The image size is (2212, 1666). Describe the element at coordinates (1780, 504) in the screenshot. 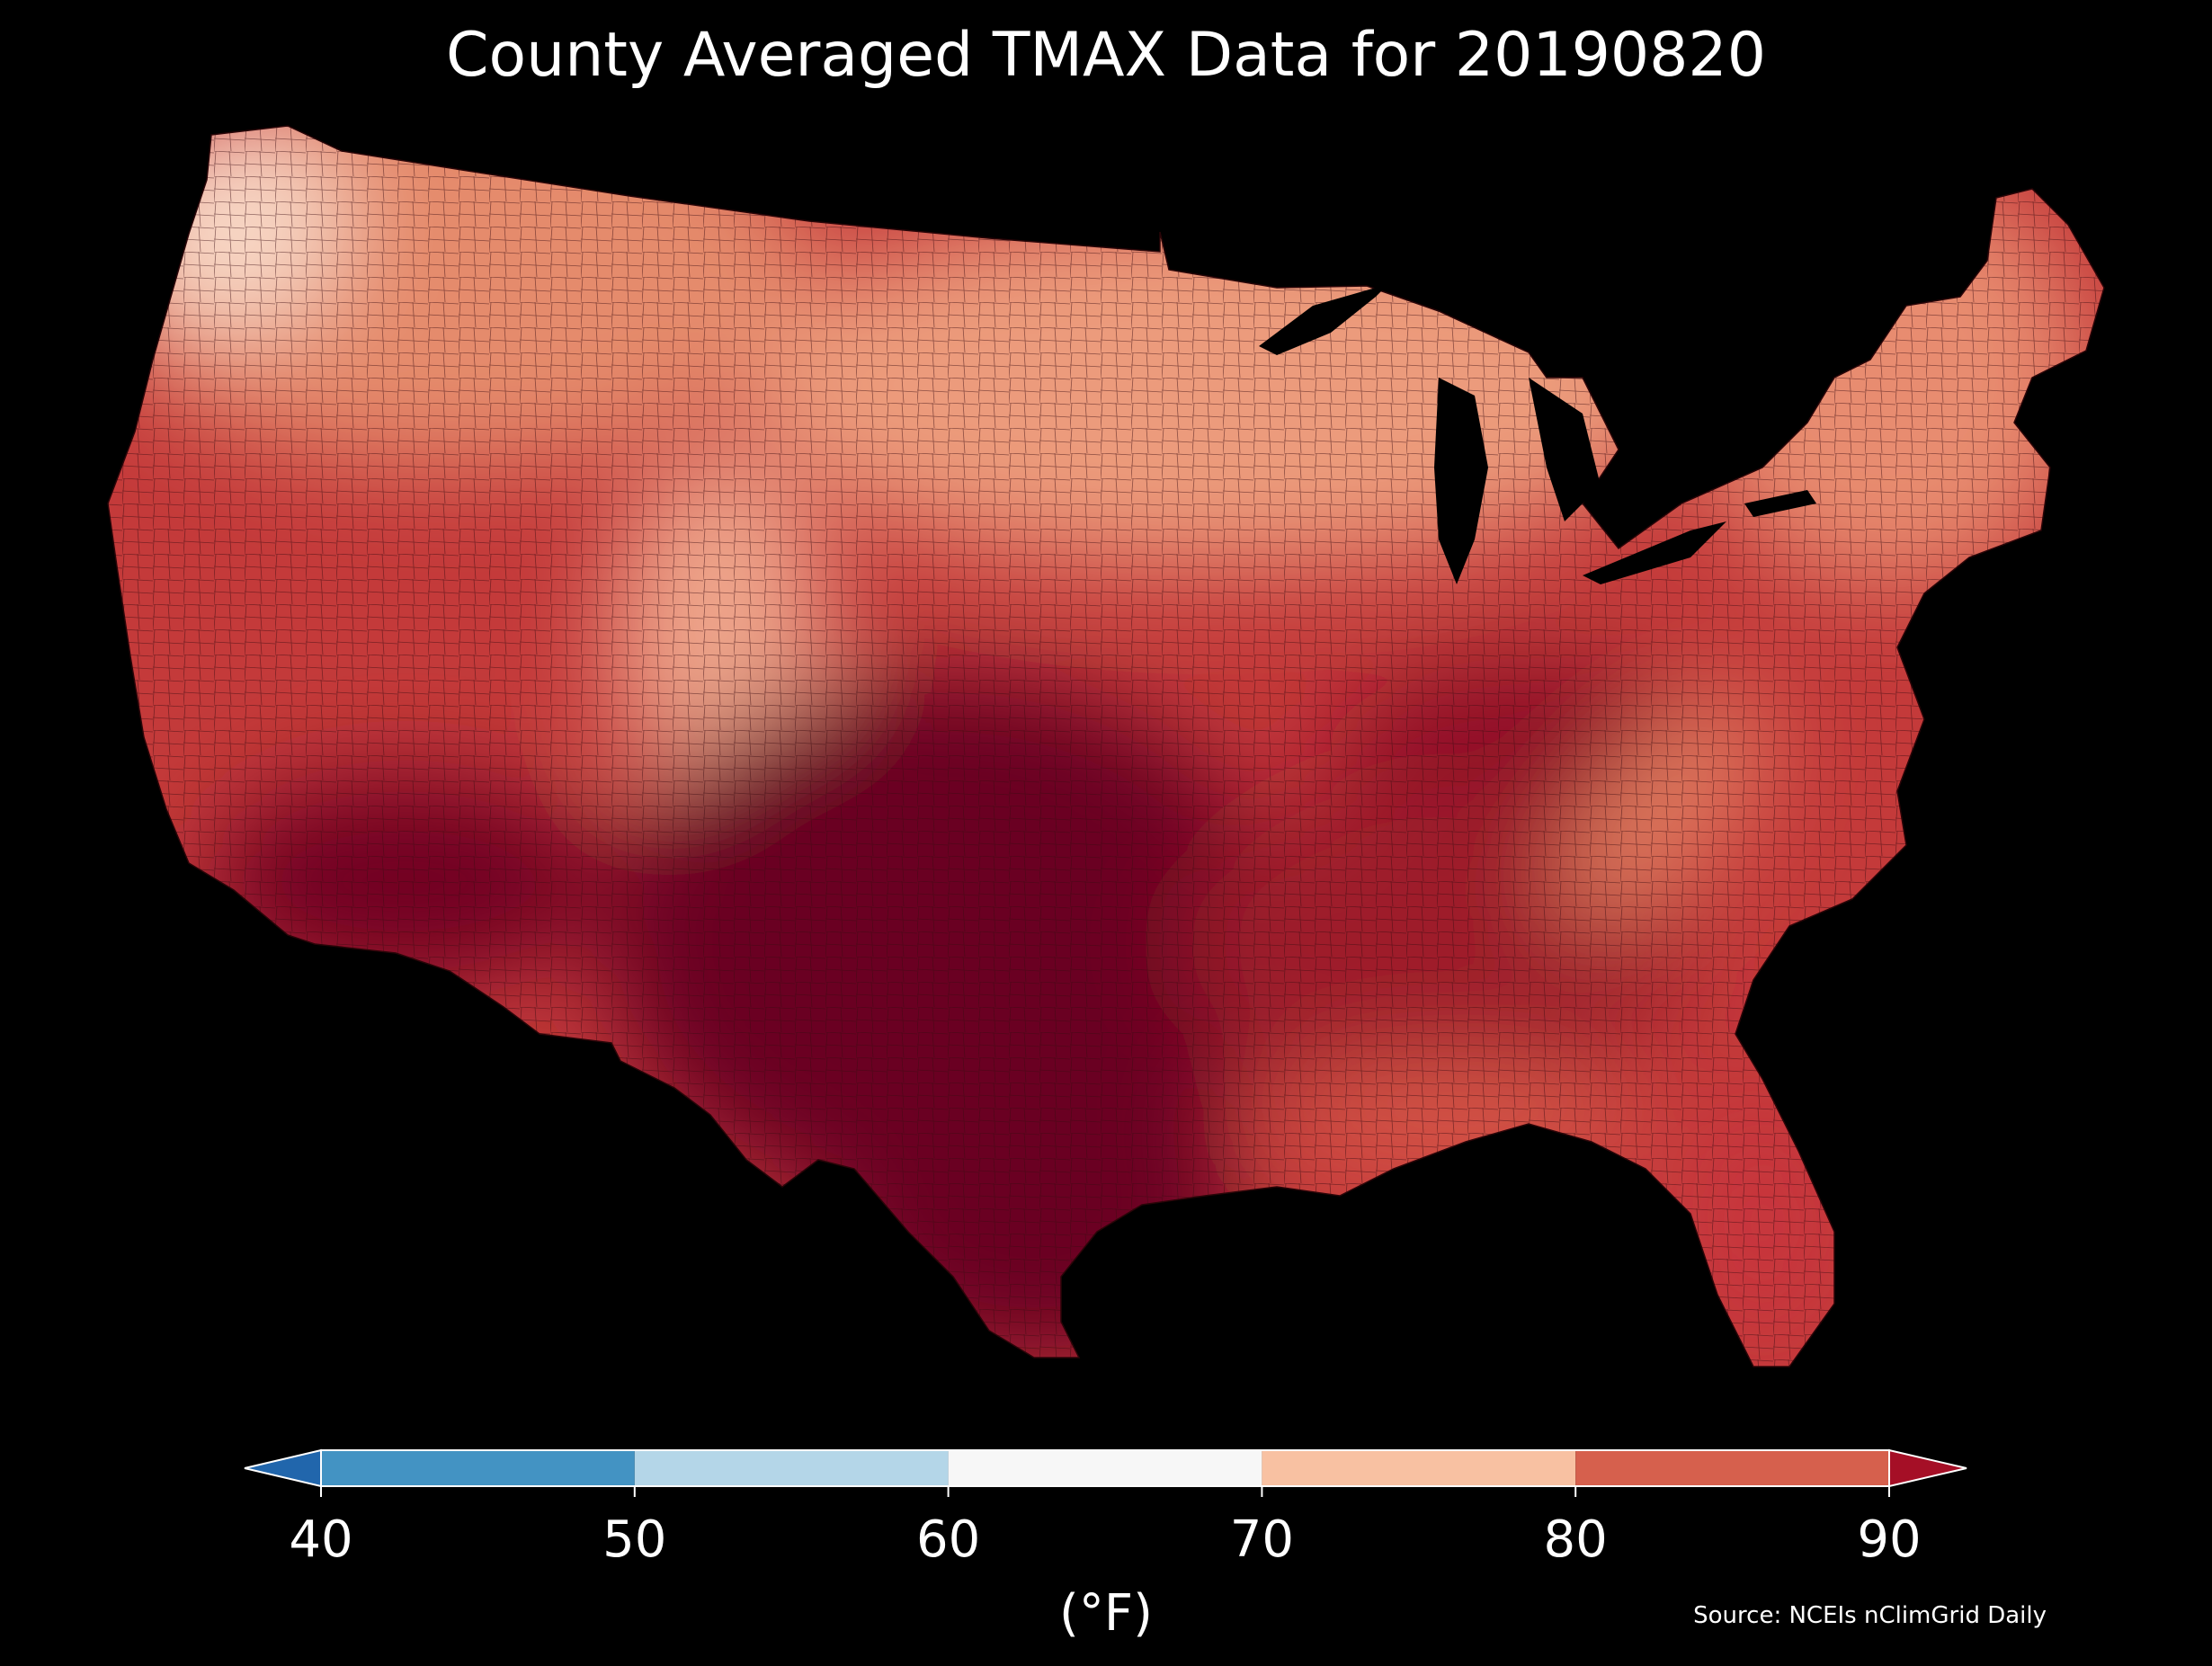

I see `lake-ontario` at that location.